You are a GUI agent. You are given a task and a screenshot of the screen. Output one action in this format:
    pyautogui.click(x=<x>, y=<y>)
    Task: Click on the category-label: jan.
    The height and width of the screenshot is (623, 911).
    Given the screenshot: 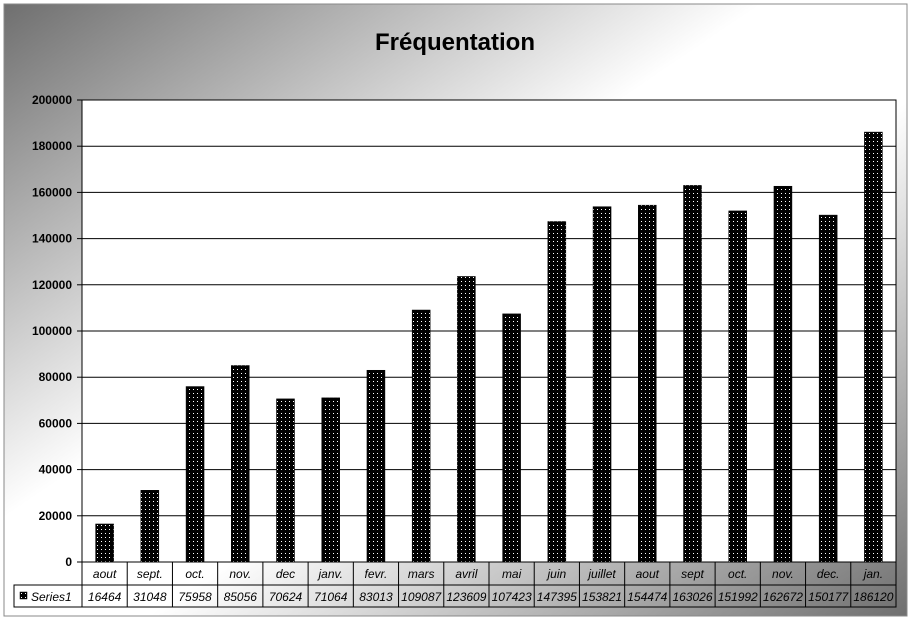 What is the action you would take?
    pyautogui.click(x=872, y=574)
    